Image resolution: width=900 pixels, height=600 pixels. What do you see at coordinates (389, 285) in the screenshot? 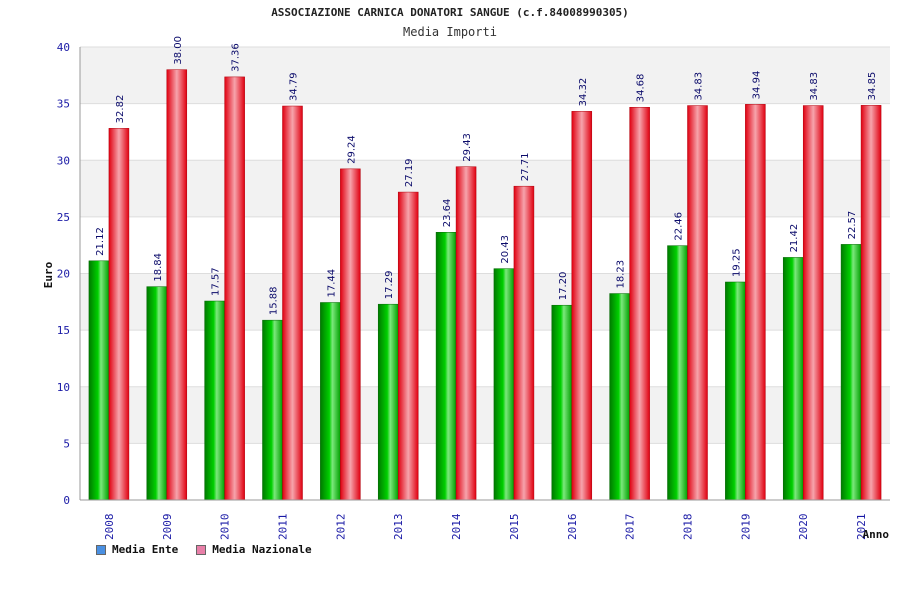
I see `data-label: 17.29` at bounding box center [389, 285].